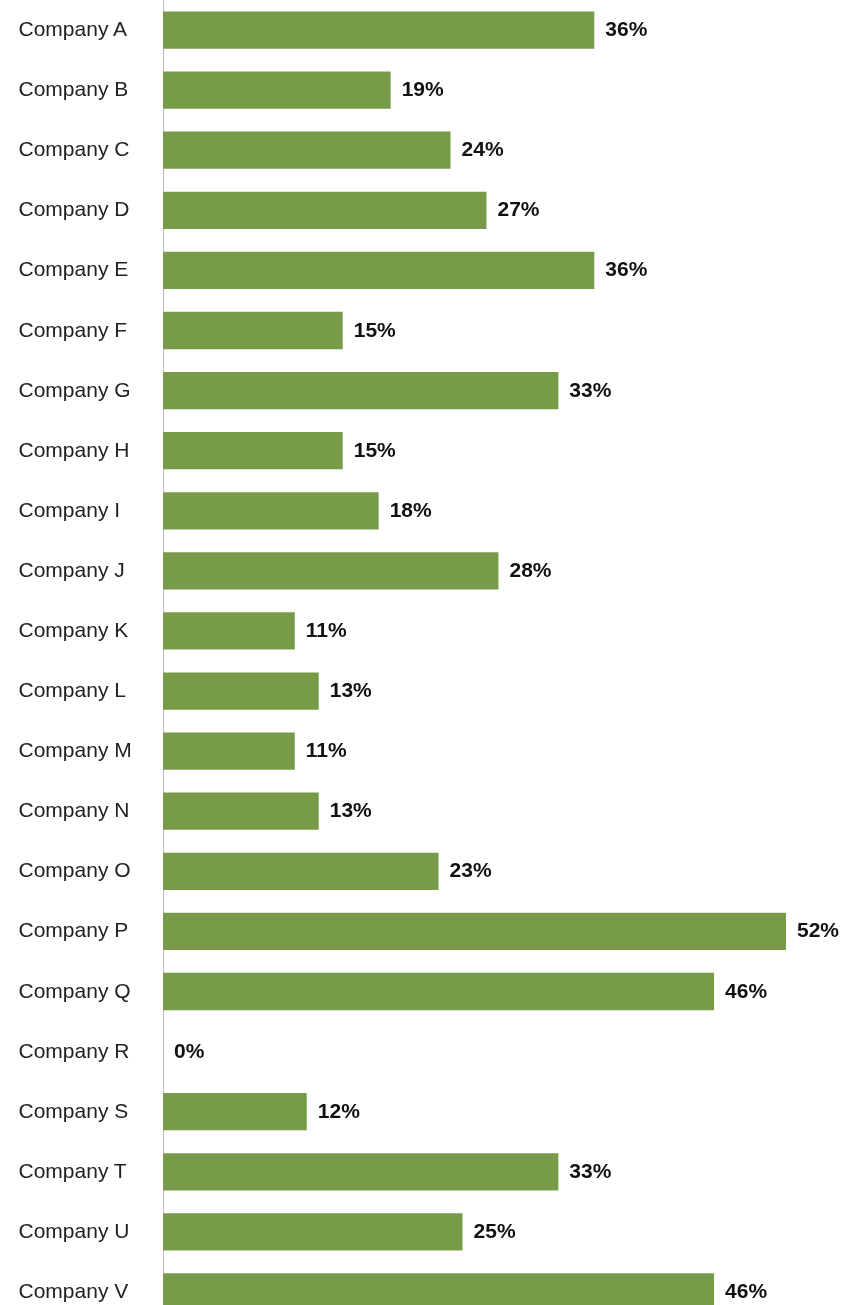 This screenshot has height=1305, width=843. Describe the element at coordinates (73, 1290) in the screenshot. I see `y-tick-label: Company V` at that location.